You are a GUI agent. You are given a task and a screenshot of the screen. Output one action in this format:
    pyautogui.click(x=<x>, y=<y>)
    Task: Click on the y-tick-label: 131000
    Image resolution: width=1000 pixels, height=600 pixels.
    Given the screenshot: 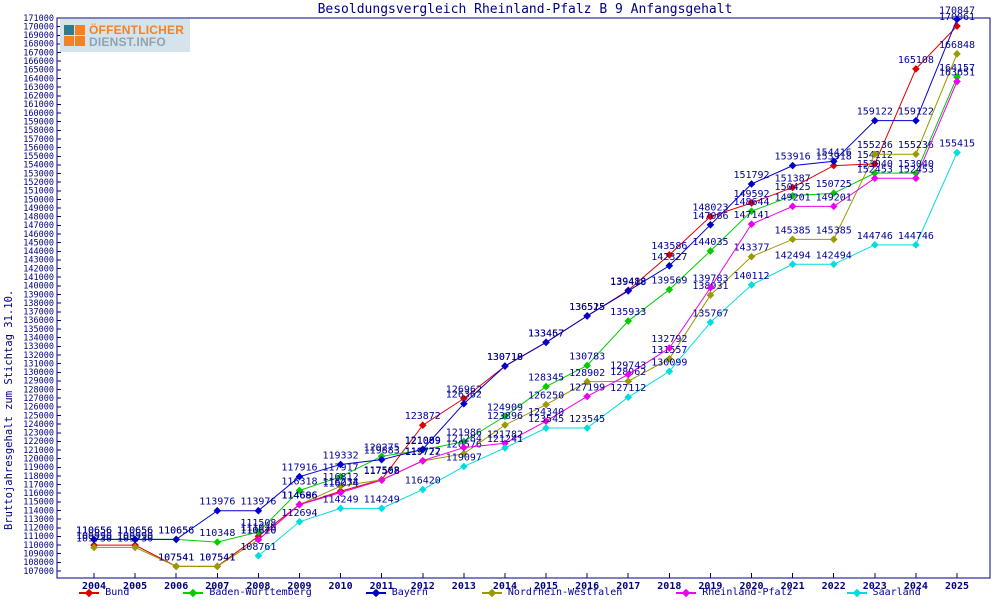 What is the action you would take?
    pyautogui.click(x=38, y=364)
    